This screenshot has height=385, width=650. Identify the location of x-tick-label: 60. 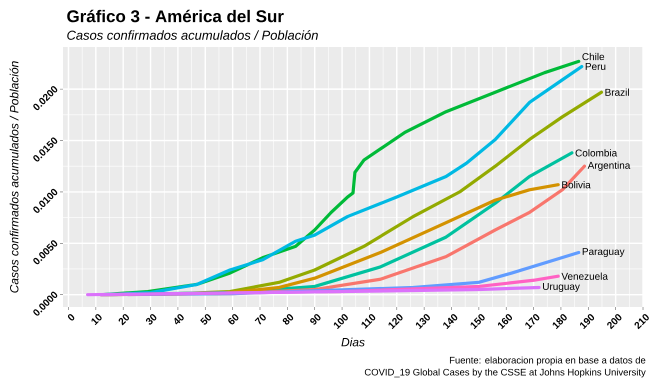
(233, 319).